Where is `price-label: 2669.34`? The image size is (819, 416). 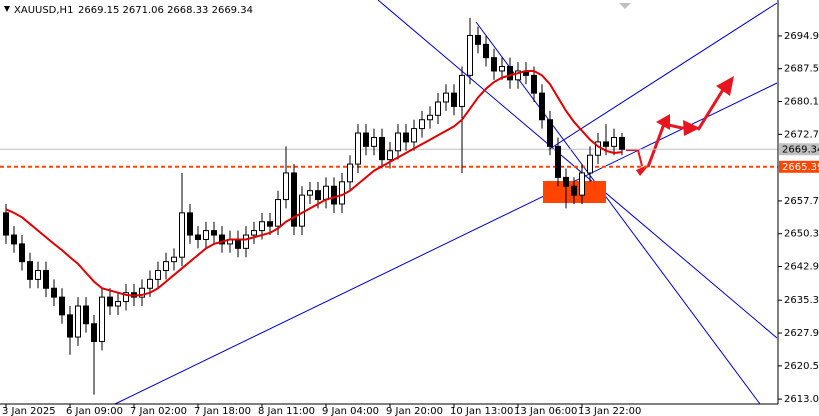
price-label: 2669.34 is located at coordinates (800, 149).